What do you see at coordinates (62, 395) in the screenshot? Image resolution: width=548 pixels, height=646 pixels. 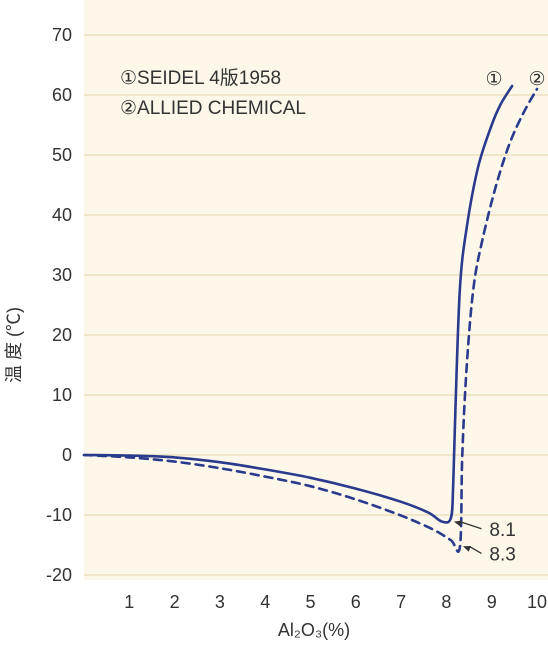 I see `y-tick-label-10: 10` at bounding box center [62, 395].